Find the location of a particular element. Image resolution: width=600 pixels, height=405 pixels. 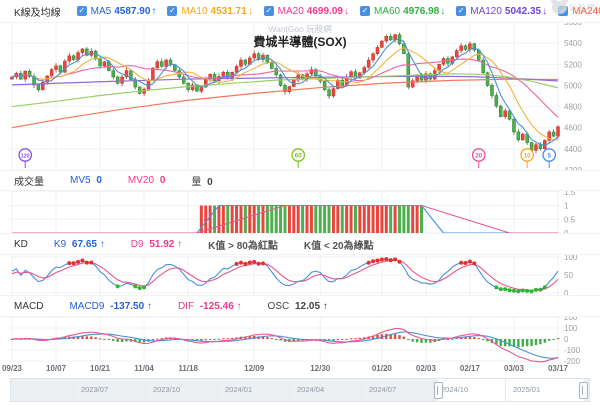

svg-text: 02/17 is located at coordinates (470, 368).